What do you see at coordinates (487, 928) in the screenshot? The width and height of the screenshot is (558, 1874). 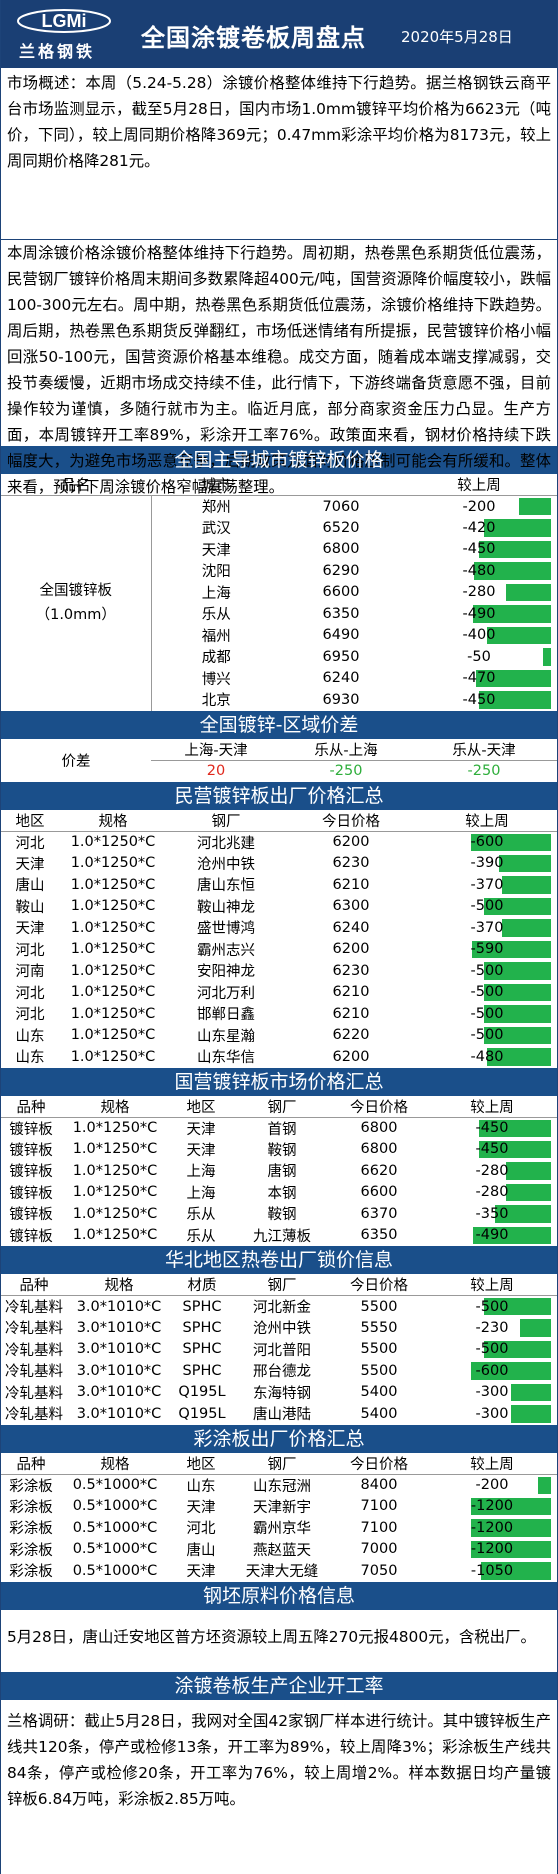 I see `change-cell: -370` at bounding box center [487, 928].